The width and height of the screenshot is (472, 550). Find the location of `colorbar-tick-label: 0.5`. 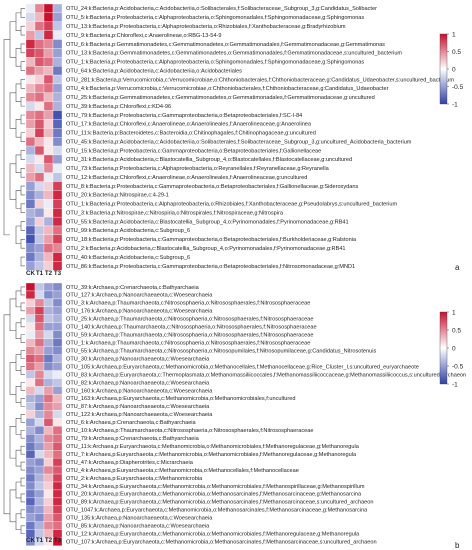

colorbar-tick-label: 0.5 is located at coordinates (456, 331).